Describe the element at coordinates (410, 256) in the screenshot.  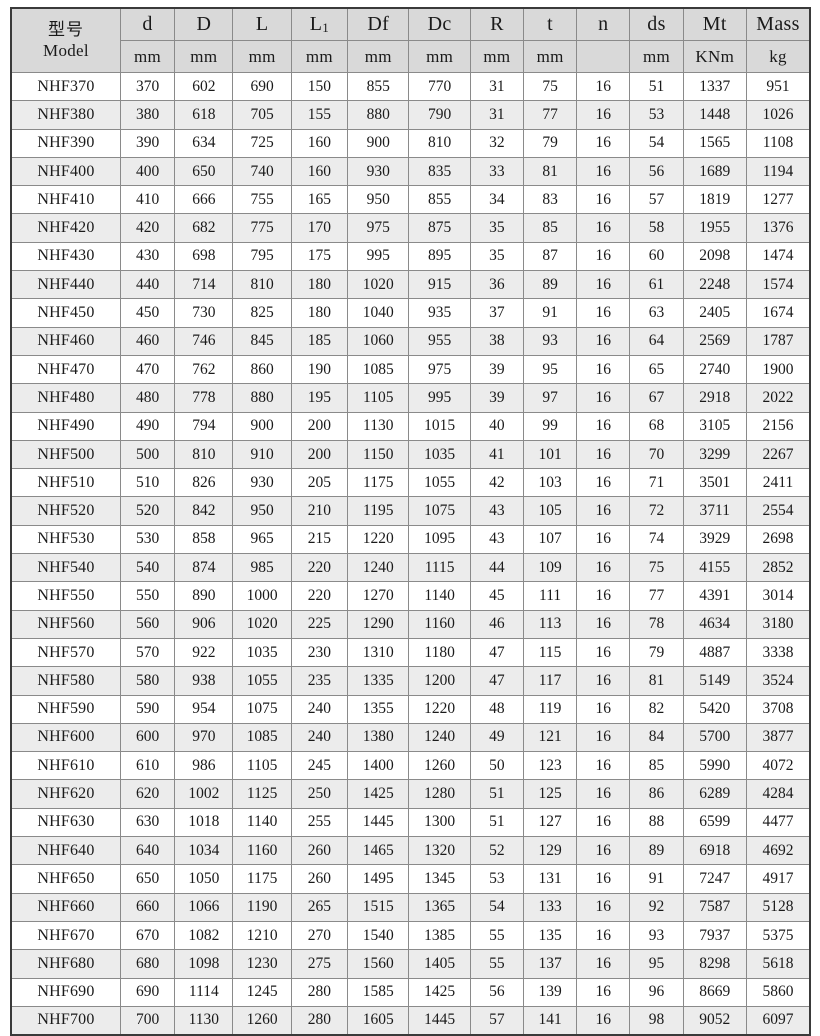
I see `table-row: NHF430 430 698 795 175 995 895 35 87 16 60 2098 1474` at that location.